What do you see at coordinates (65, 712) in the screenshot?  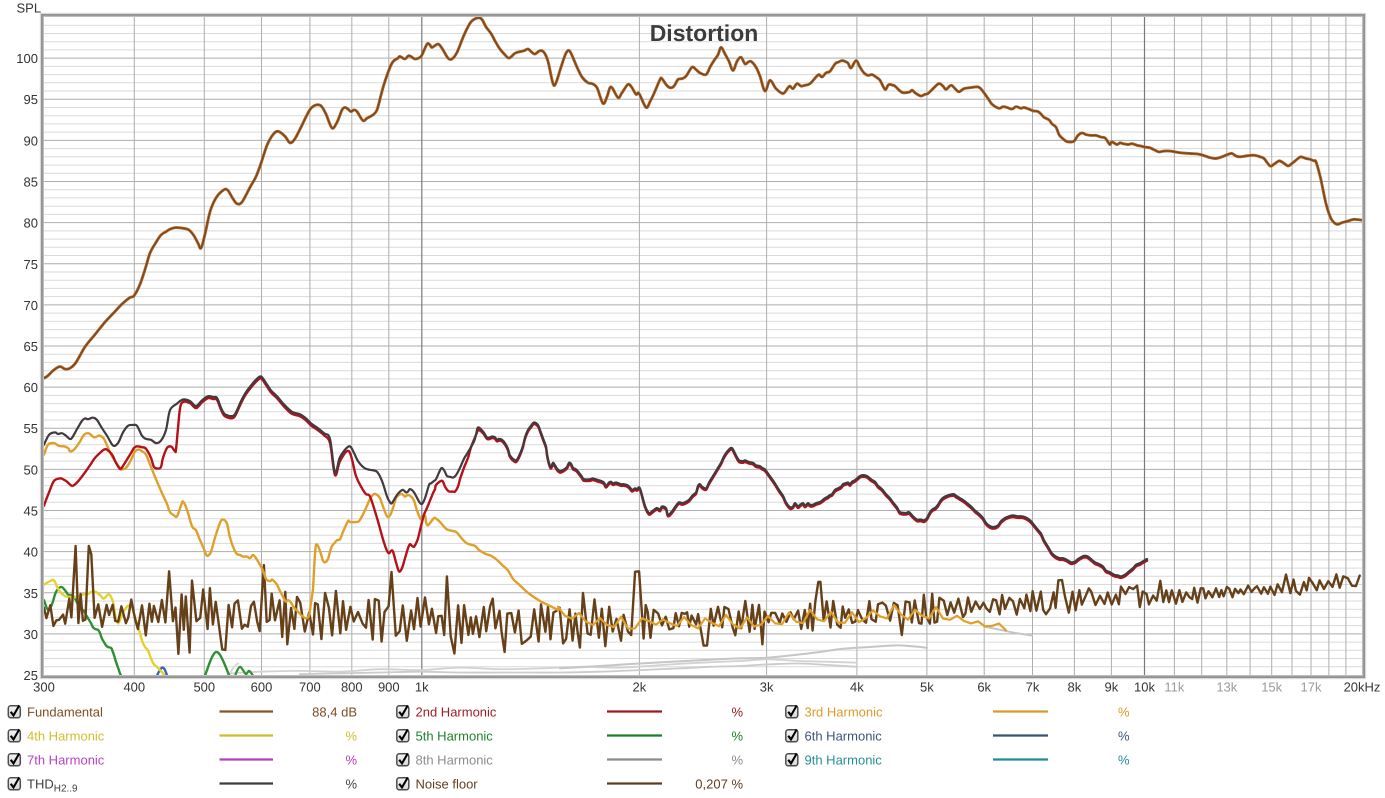 I see `svg-text: Fundamental` at bounding box center [65, 712].